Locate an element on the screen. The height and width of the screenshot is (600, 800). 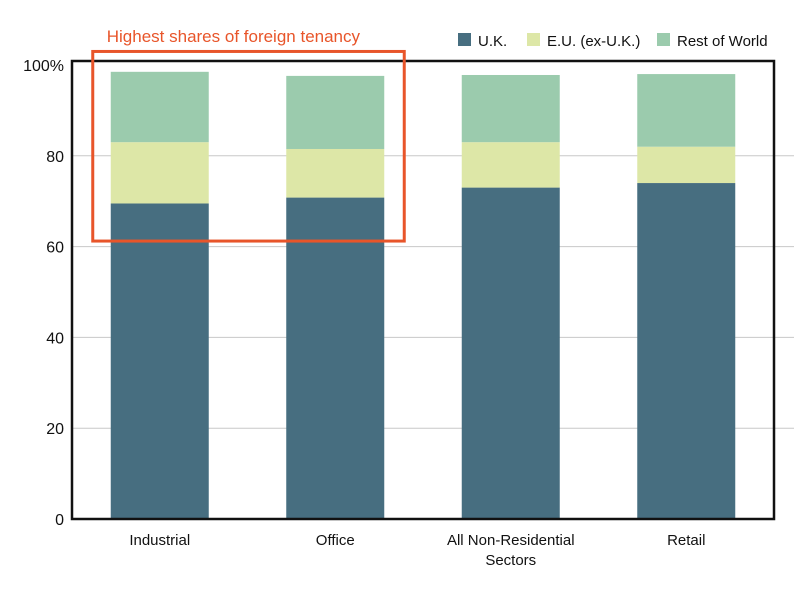
annotation-box is located at coordinates (248, 146).